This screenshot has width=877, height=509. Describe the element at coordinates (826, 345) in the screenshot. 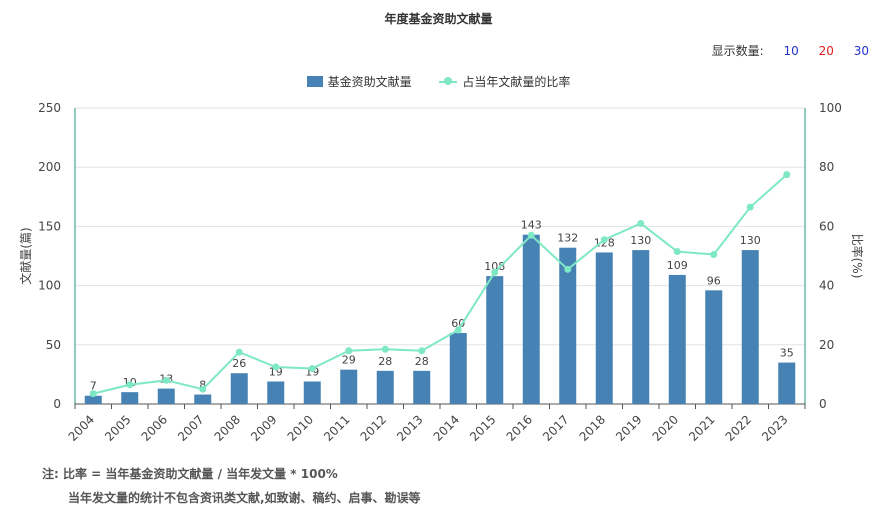

I see `y2-tick-label: 20` at that location.